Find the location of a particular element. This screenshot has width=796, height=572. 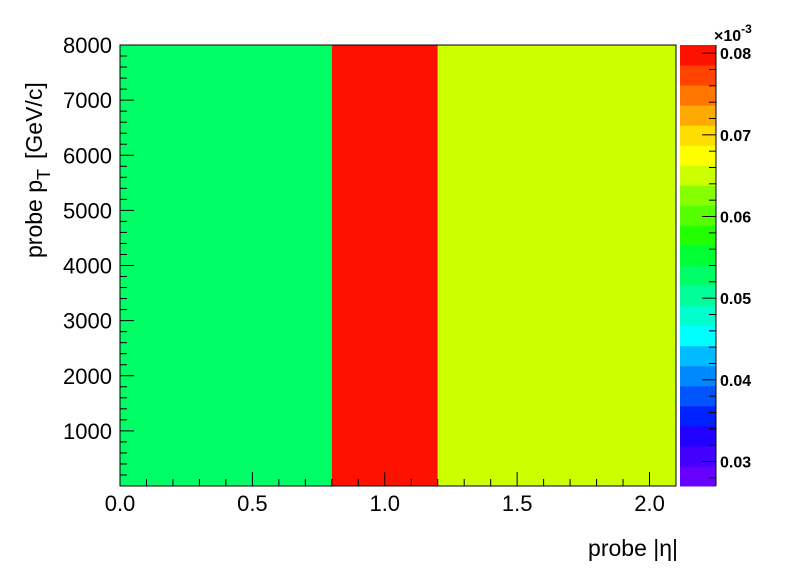

y-tick-label: 6000 is located at coordinates (87, 155).